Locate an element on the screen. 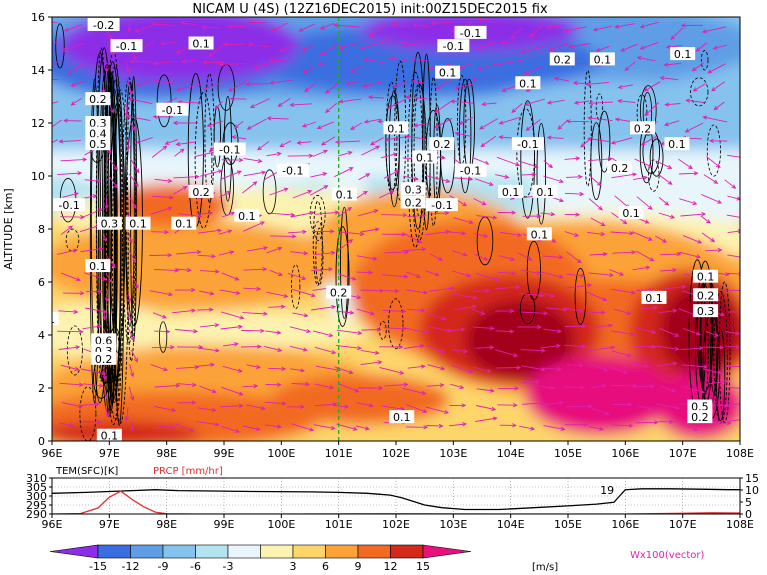 This screenshot has height=575, width=767. contour-label: -0.2 is located at coordinates (103, 24).